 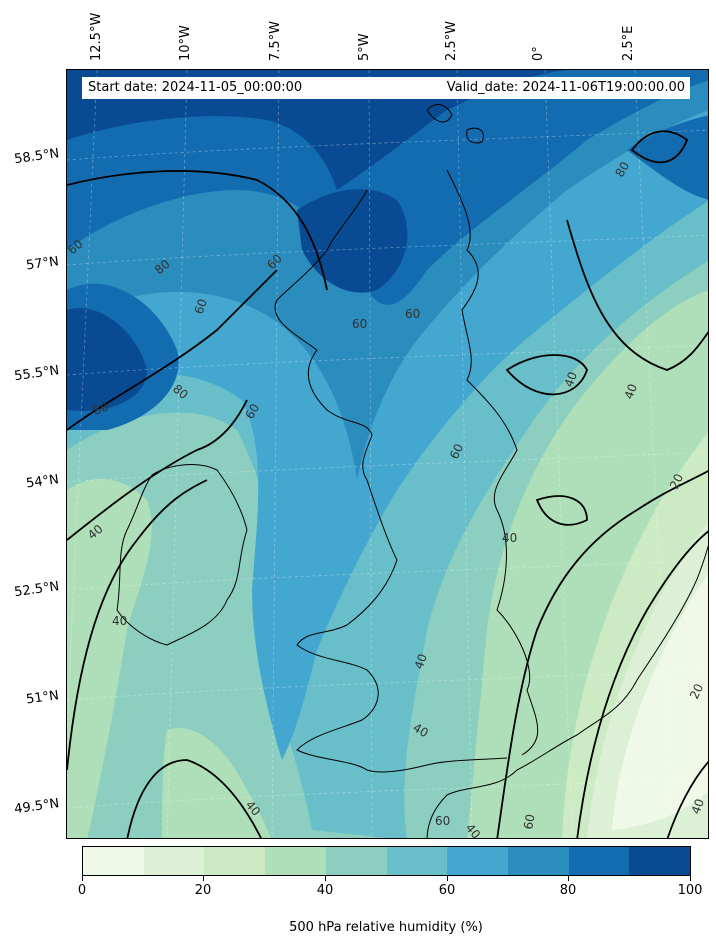 I want to click on lat-label-55-5n: 55.5°N, so click(x=37, y=374).